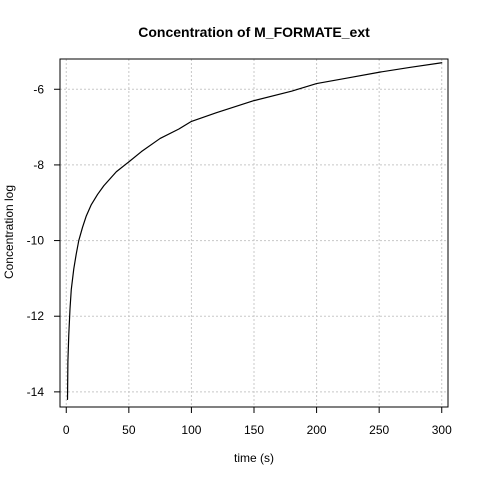 This screenshot has height=480, width=480. I want to click on y-tick-label-1: -12, so click(36, 316).